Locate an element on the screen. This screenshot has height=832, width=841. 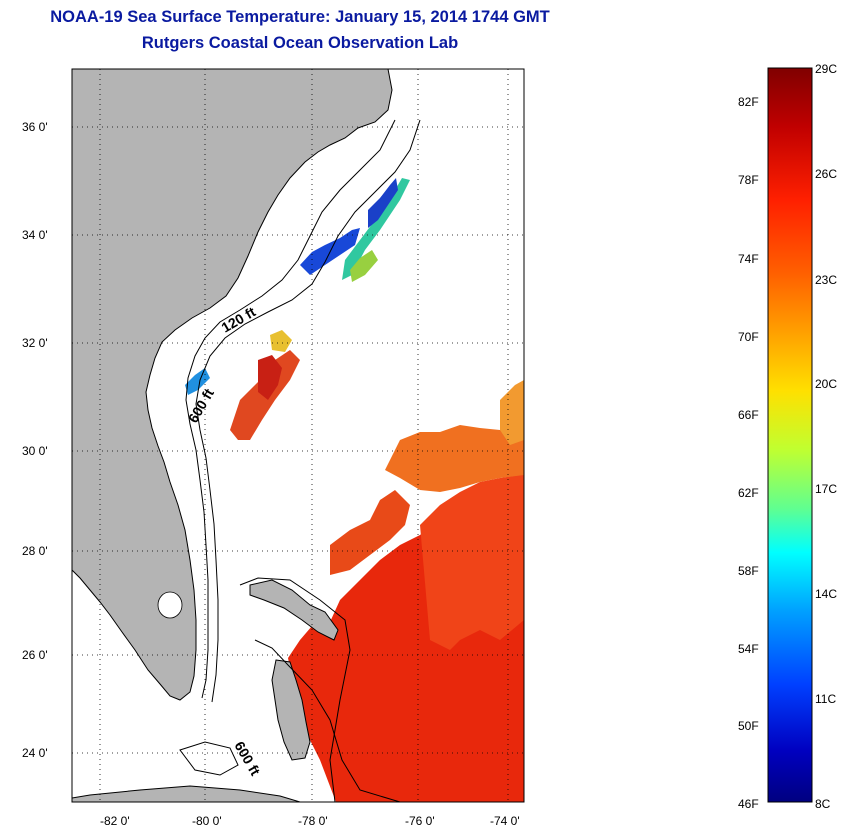
sst-patch-red-core is located at coordinates (270, 377).